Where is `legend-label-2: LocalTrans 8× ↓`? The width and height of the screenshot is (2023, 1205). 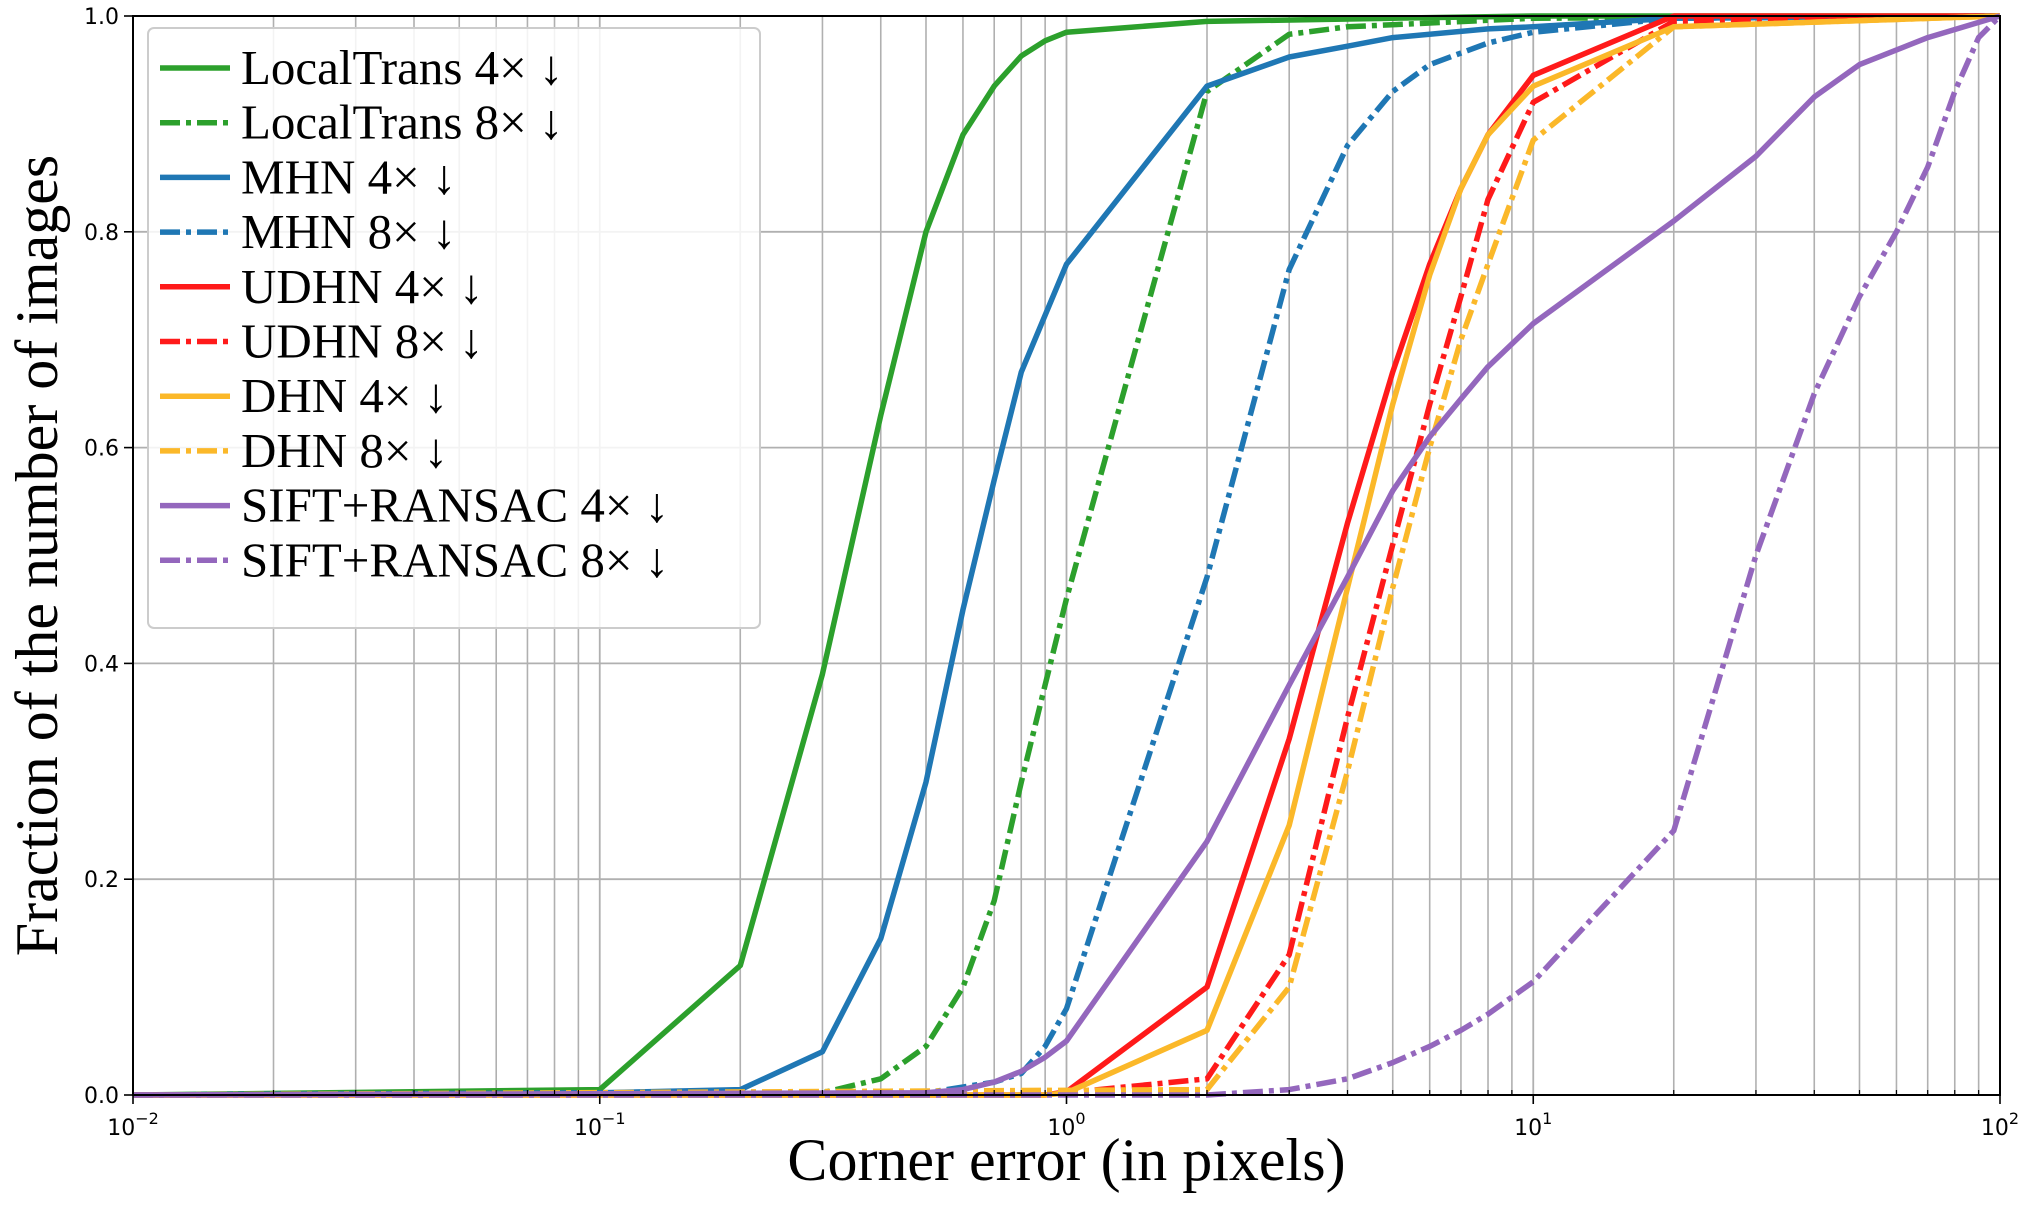 legend-label-2: LocalTrans 8× ↓ is located at coordinates (402, 122).